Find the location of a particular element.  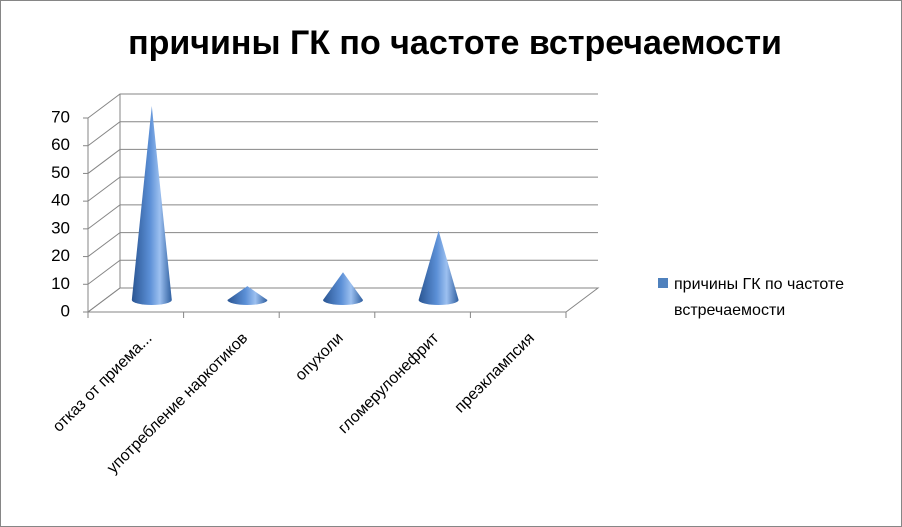

y-tick-label: 50 is located at coordinates (60, 172).